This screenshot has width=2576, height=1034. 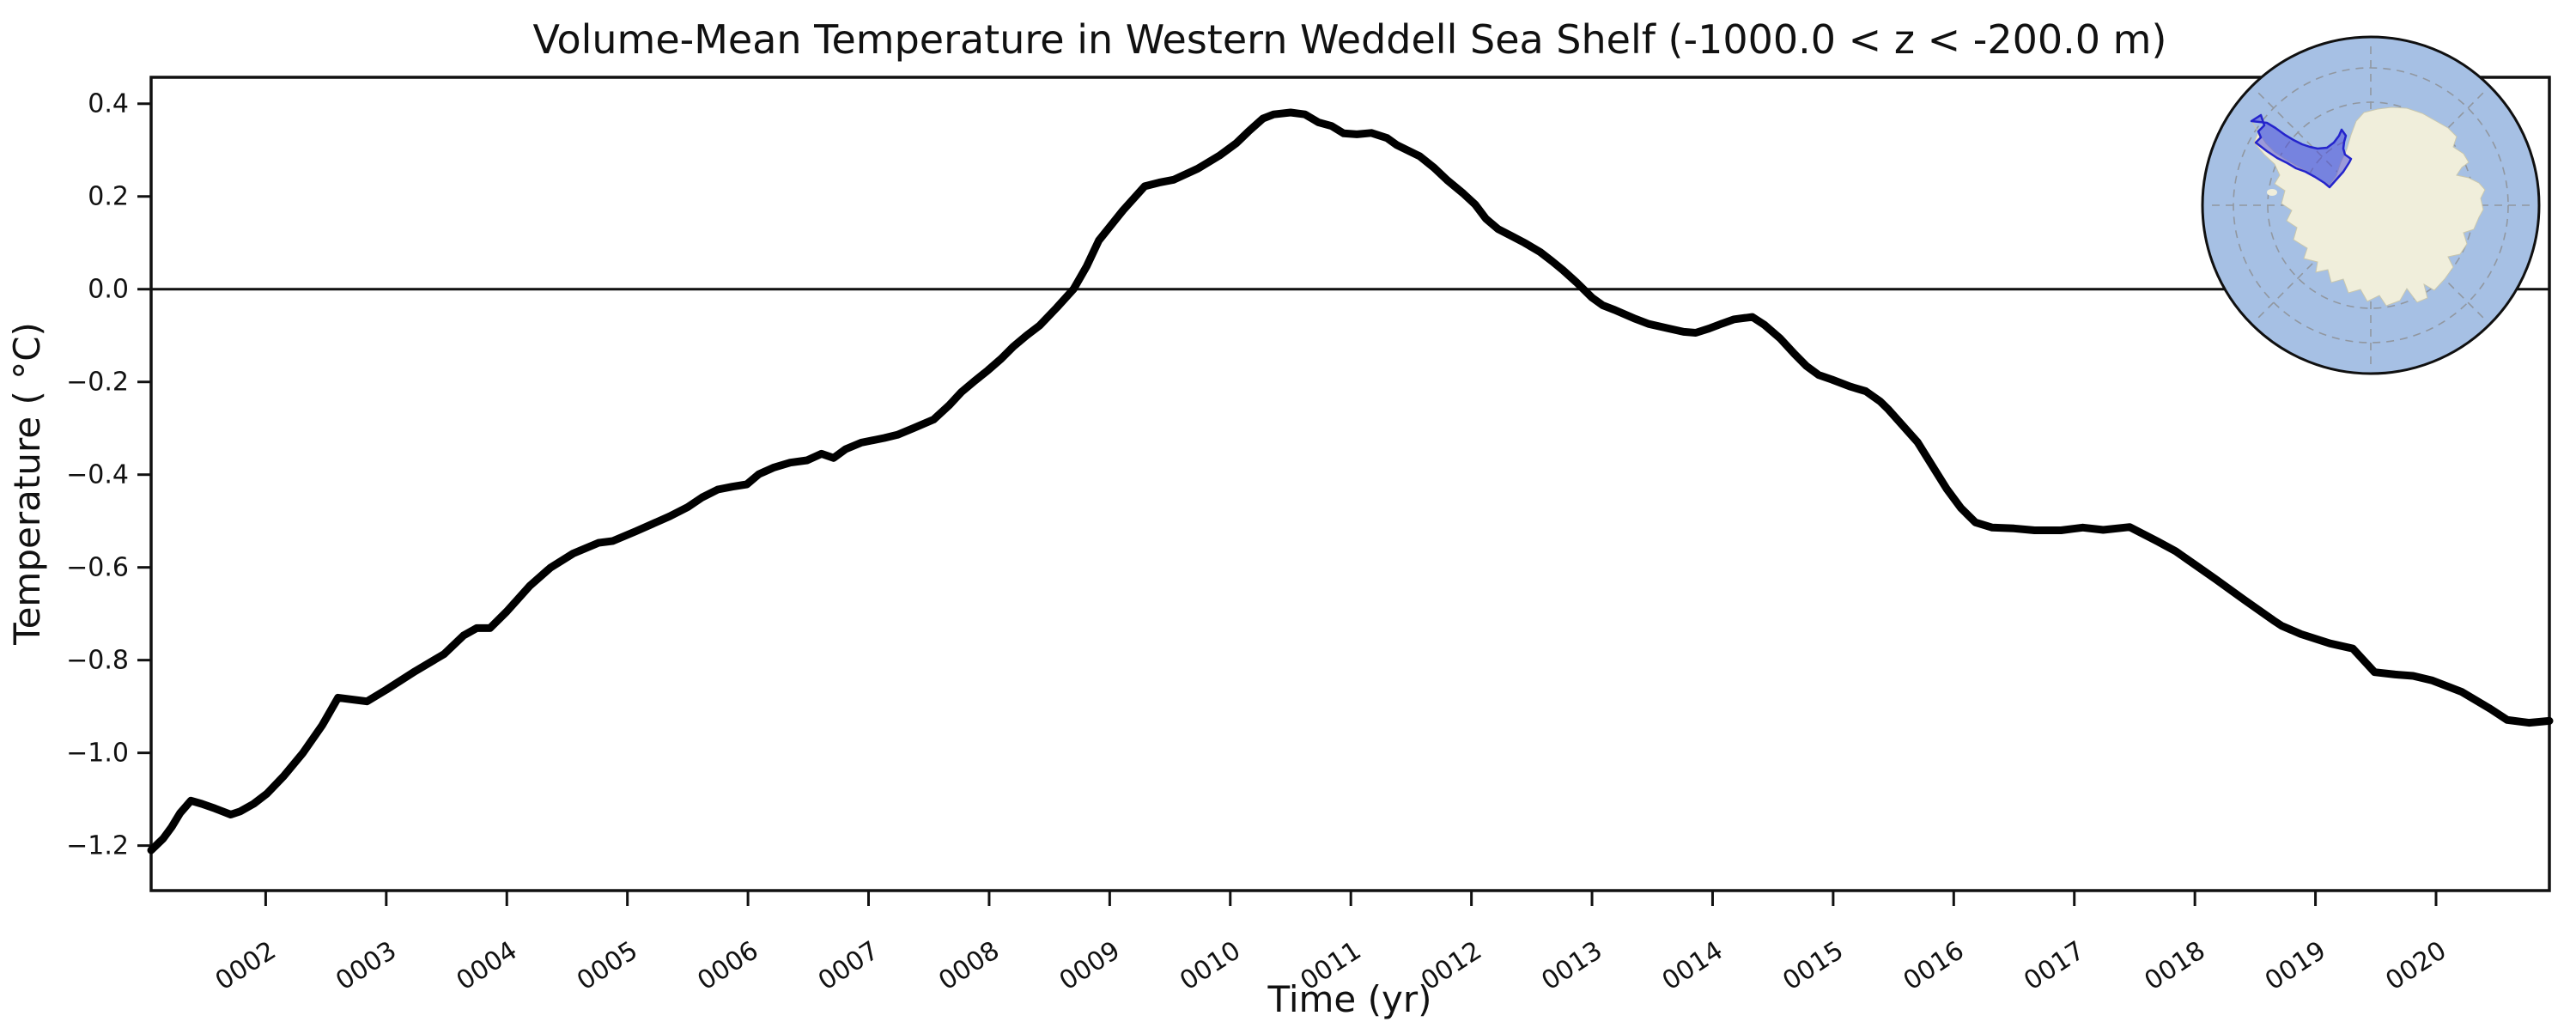 What do you see at coordinates (2272, 193) in the screenshot?
I see `small-island` at bounding box center [2272, 193].